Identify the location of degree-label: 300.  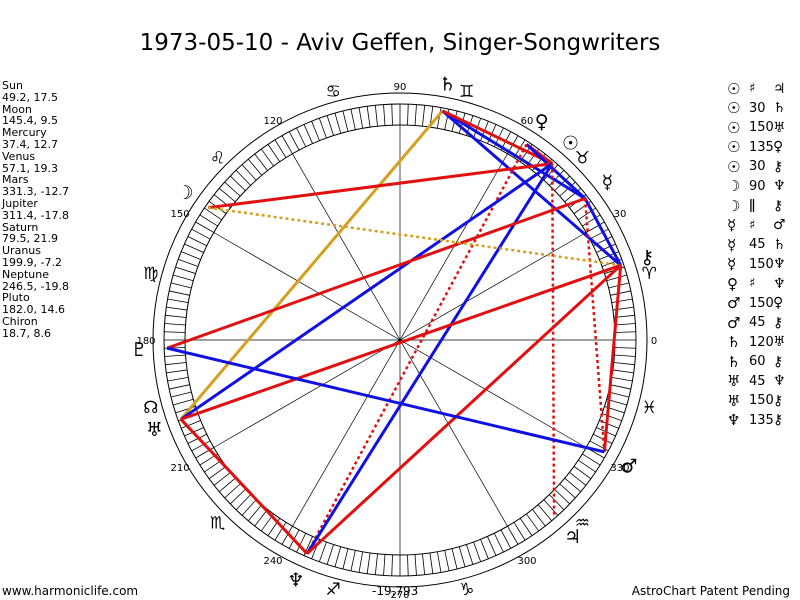
(526, 561).